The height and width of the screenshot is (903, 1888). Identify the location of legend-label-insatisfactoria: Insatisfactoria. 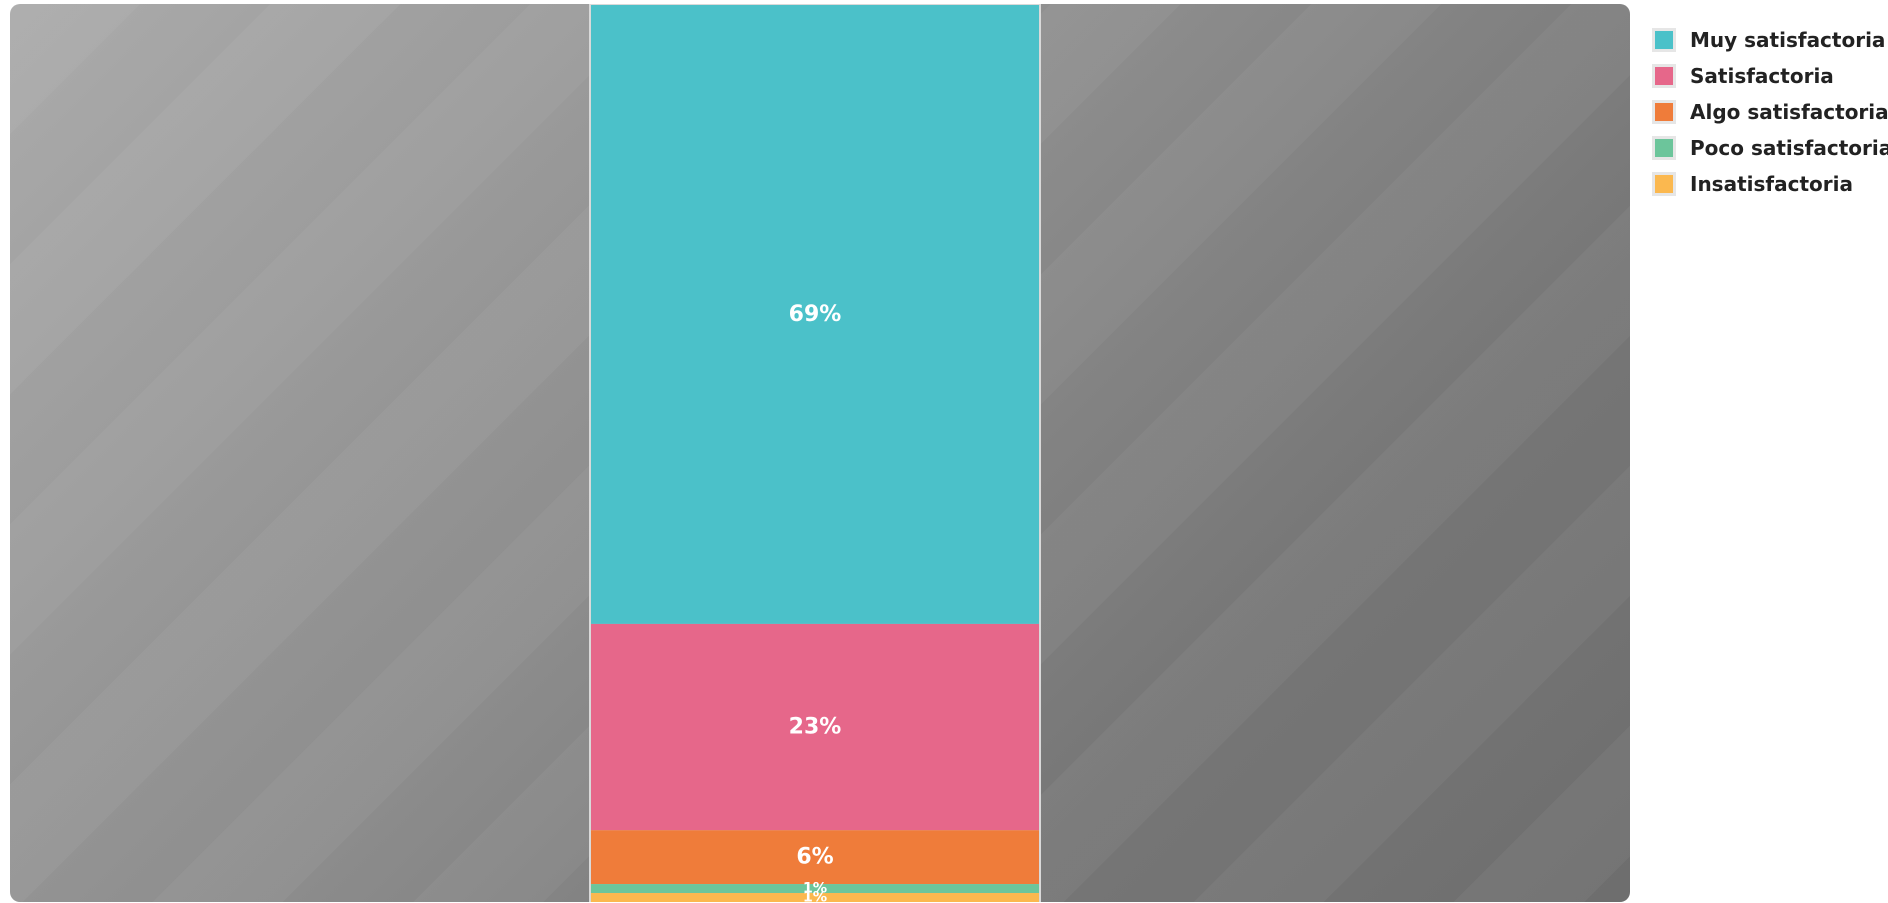
(1771, 184).